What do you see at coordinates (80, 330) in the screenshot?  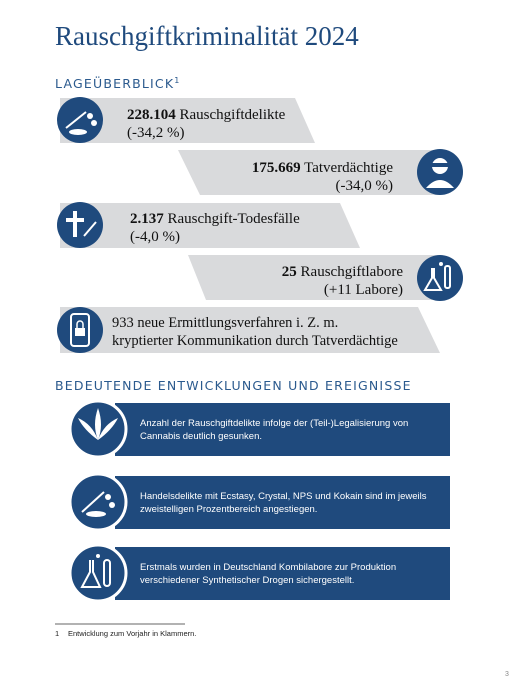 I see `icon-phone` at bounding box center [80, 330].